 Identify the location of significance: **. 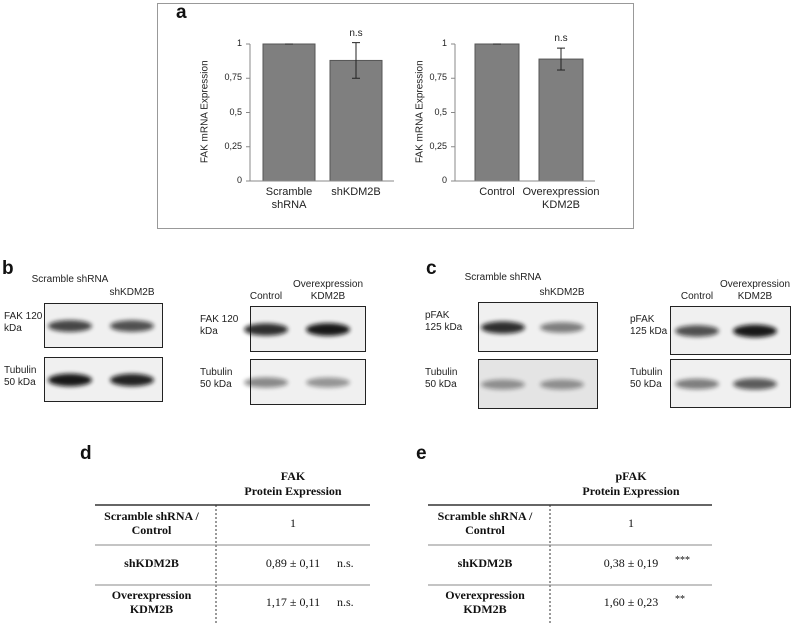
(680, 599).